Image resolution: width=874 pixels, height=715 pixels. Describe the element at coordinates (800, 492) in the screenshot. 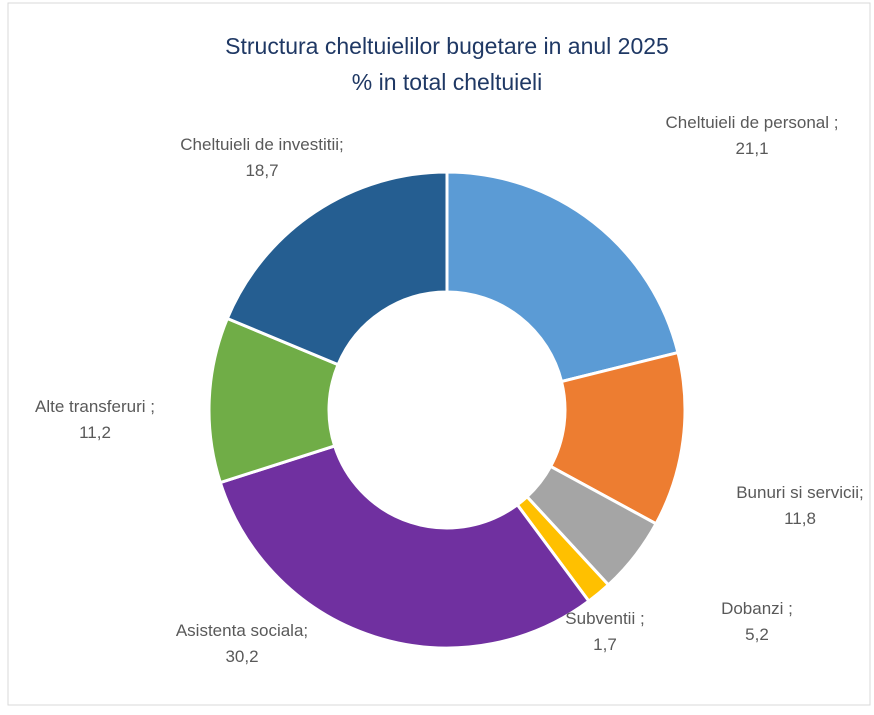

I see `label-category: Bunuri si servicii;` at that location.